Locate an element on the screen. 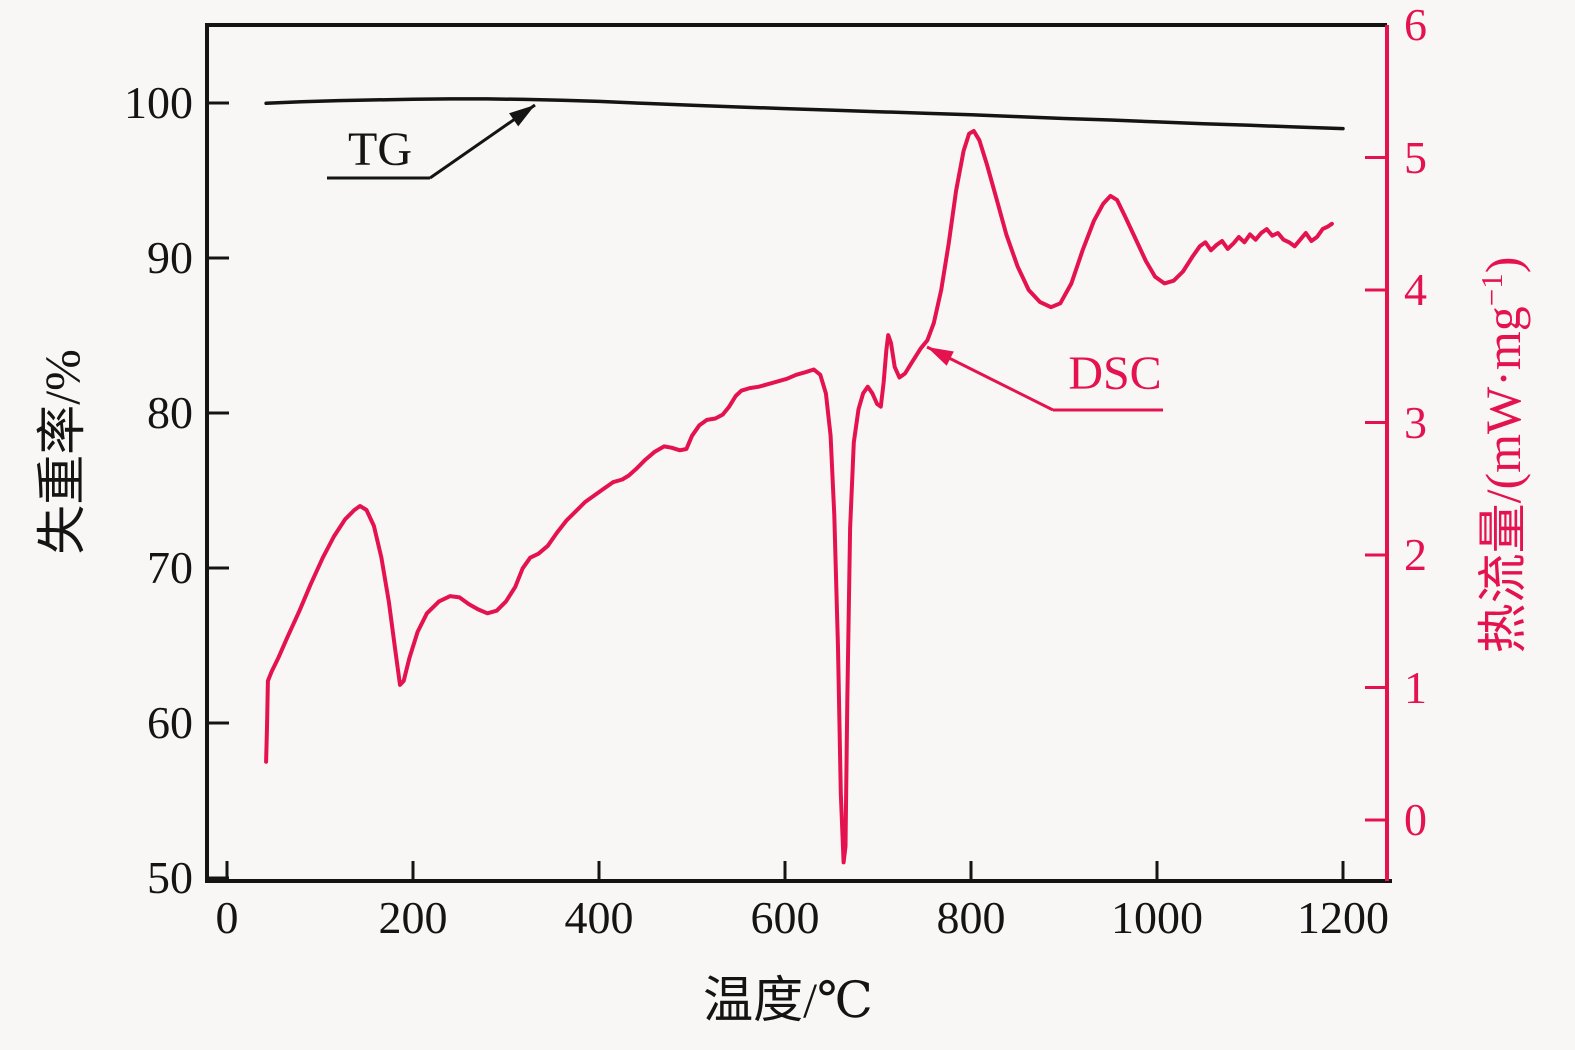 This screenshot has height=1050, width=1575. y-right-title-text: 热流量/(mW·mg is located at coordinates (1502, 480).